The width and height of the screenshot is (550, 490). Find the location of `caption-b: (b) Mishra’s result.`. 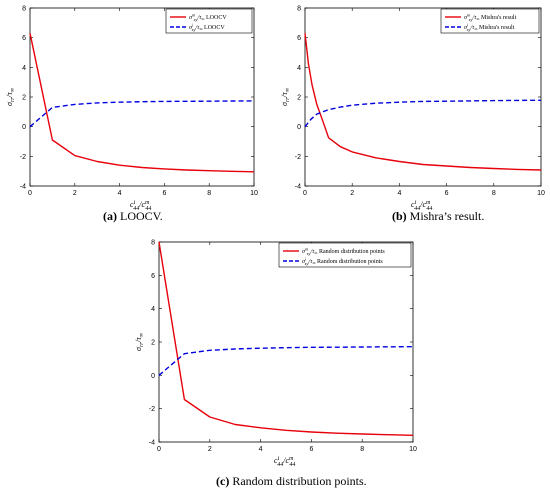

caption-b: (b) Mishra’s result. is located at coordinates (438, 216).